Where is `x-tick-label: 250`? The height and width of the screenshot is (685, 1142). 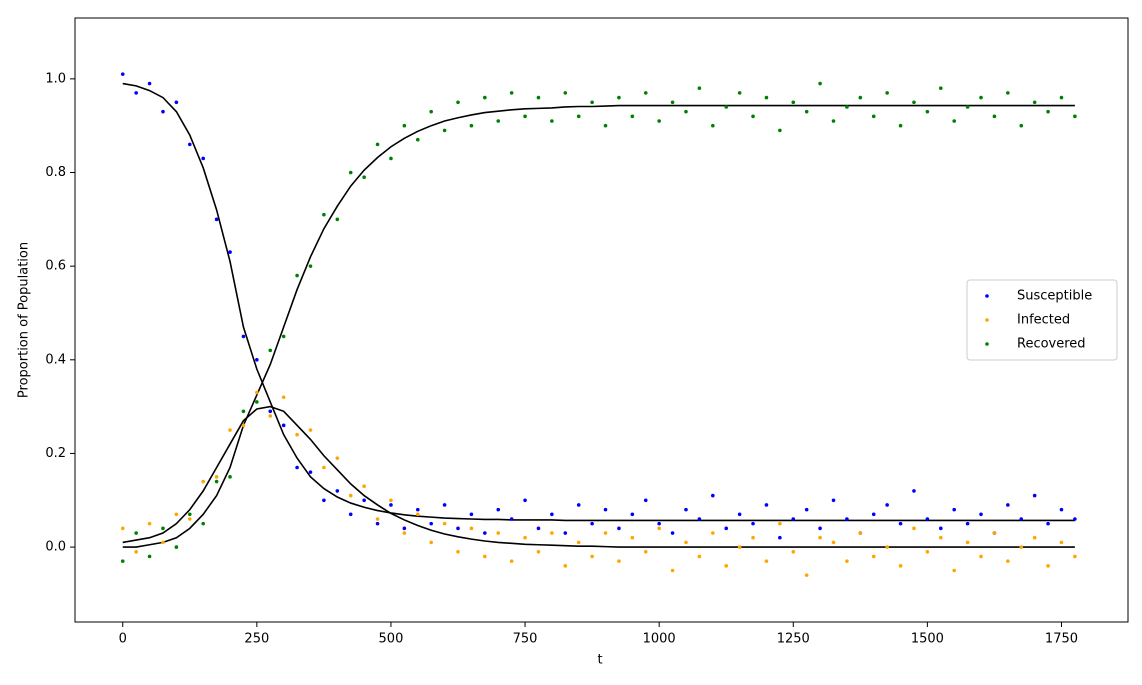
x-tick-label: 250 is located at coordinates (256, 639).